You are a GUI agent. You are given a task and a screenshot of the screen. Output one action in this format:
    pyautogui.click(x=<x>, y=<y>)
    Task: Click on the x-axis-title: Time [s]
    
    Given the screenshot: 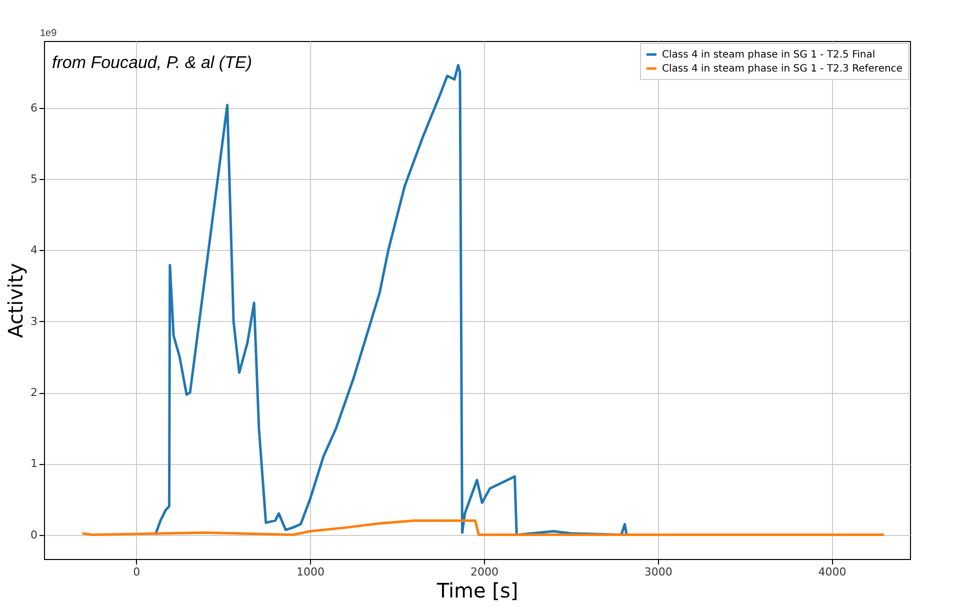 What is the action you would take?
    pyautogui.click(x=477, y=590)
    